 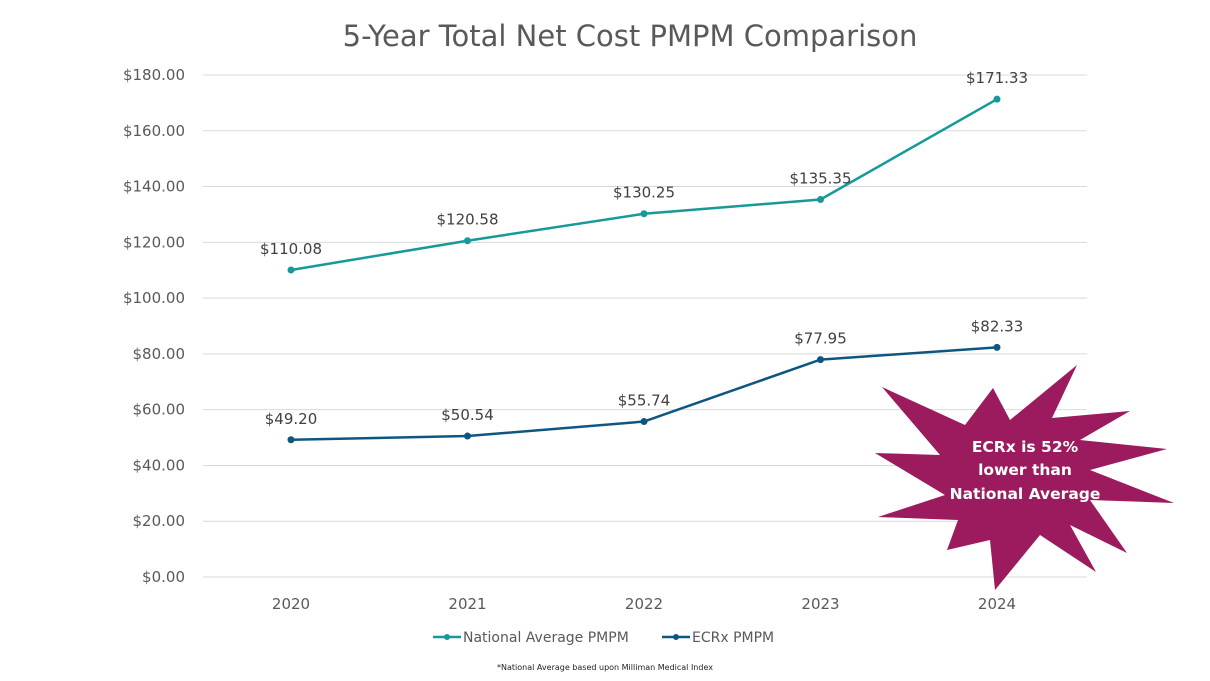 I want to click on starburst-shape, so click(x=1024, y=477).